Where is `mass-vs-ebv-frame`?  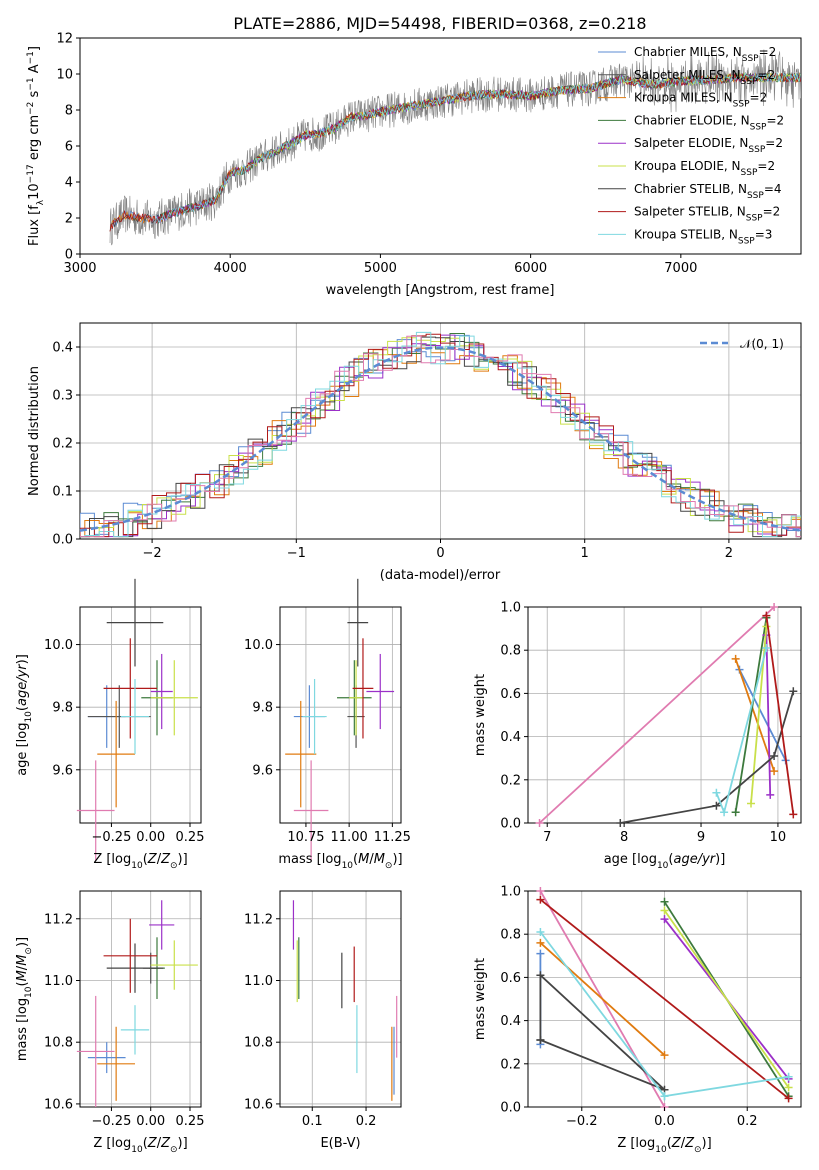
mass-vs-ebv-frame is located at coordinates (340, 999).